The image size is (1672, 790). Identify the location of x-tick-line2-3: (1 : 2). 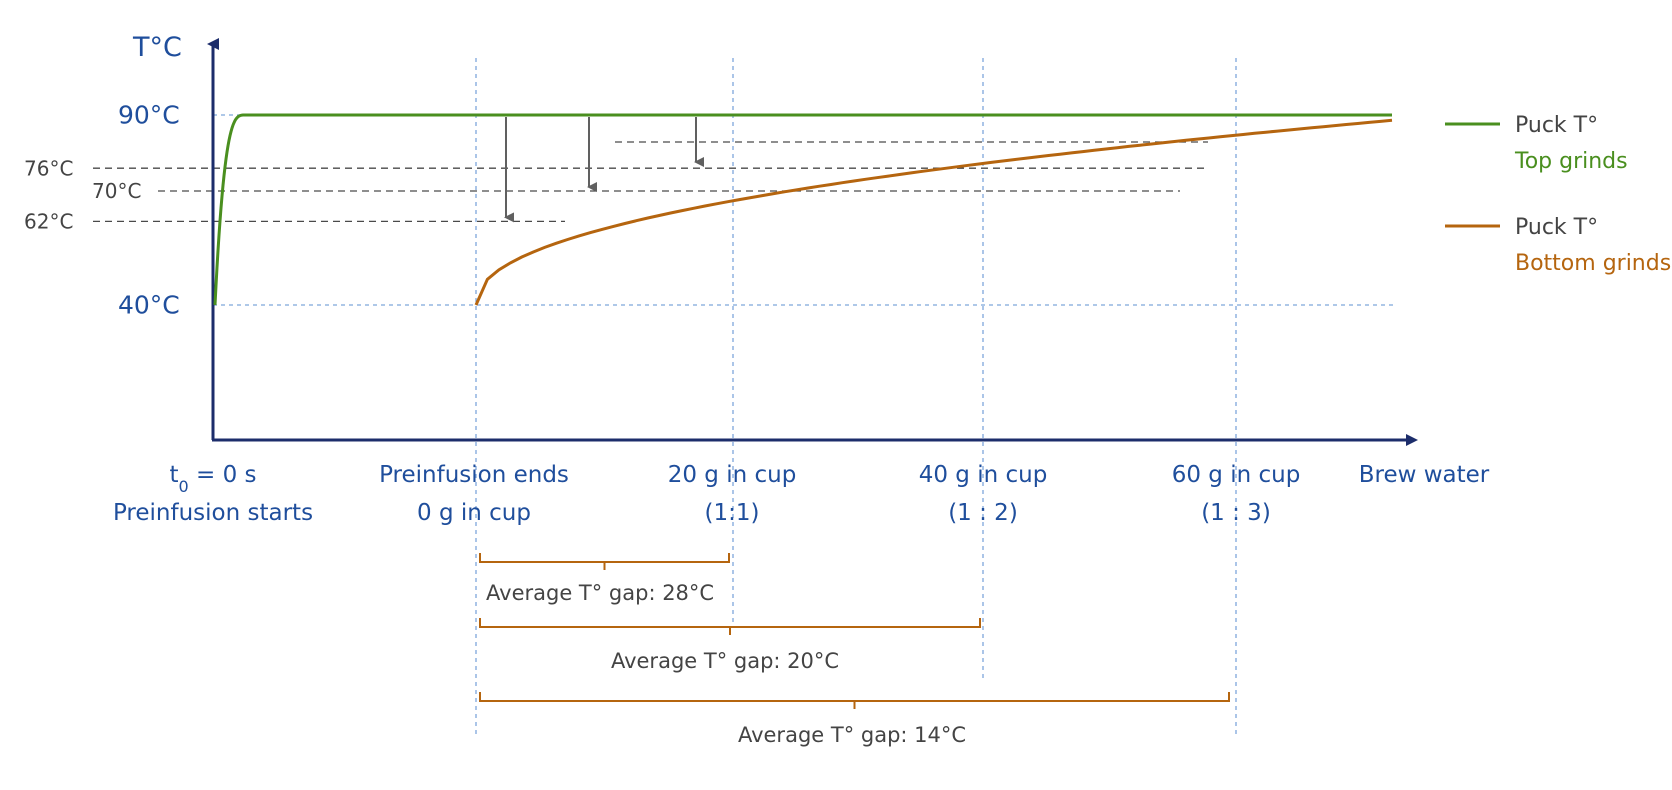
(983, 513).